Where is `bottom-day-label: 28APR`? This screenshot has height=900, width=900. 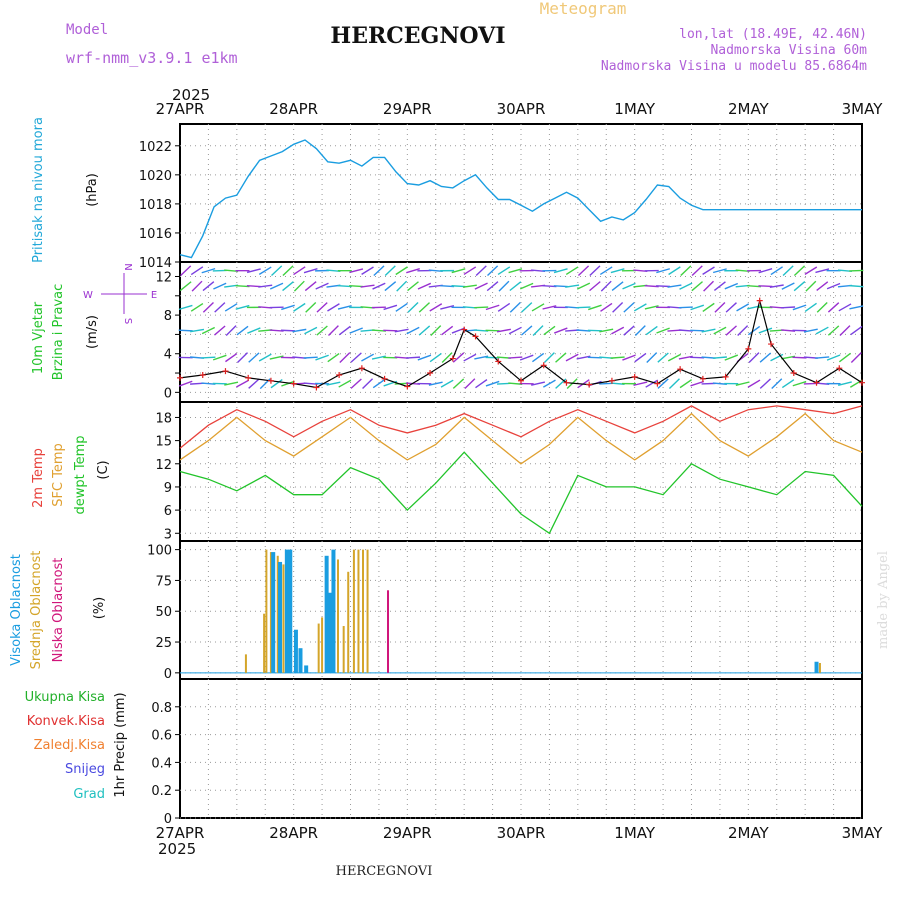
bottom-day-label: 28APR is located at coordinates (293, 833).